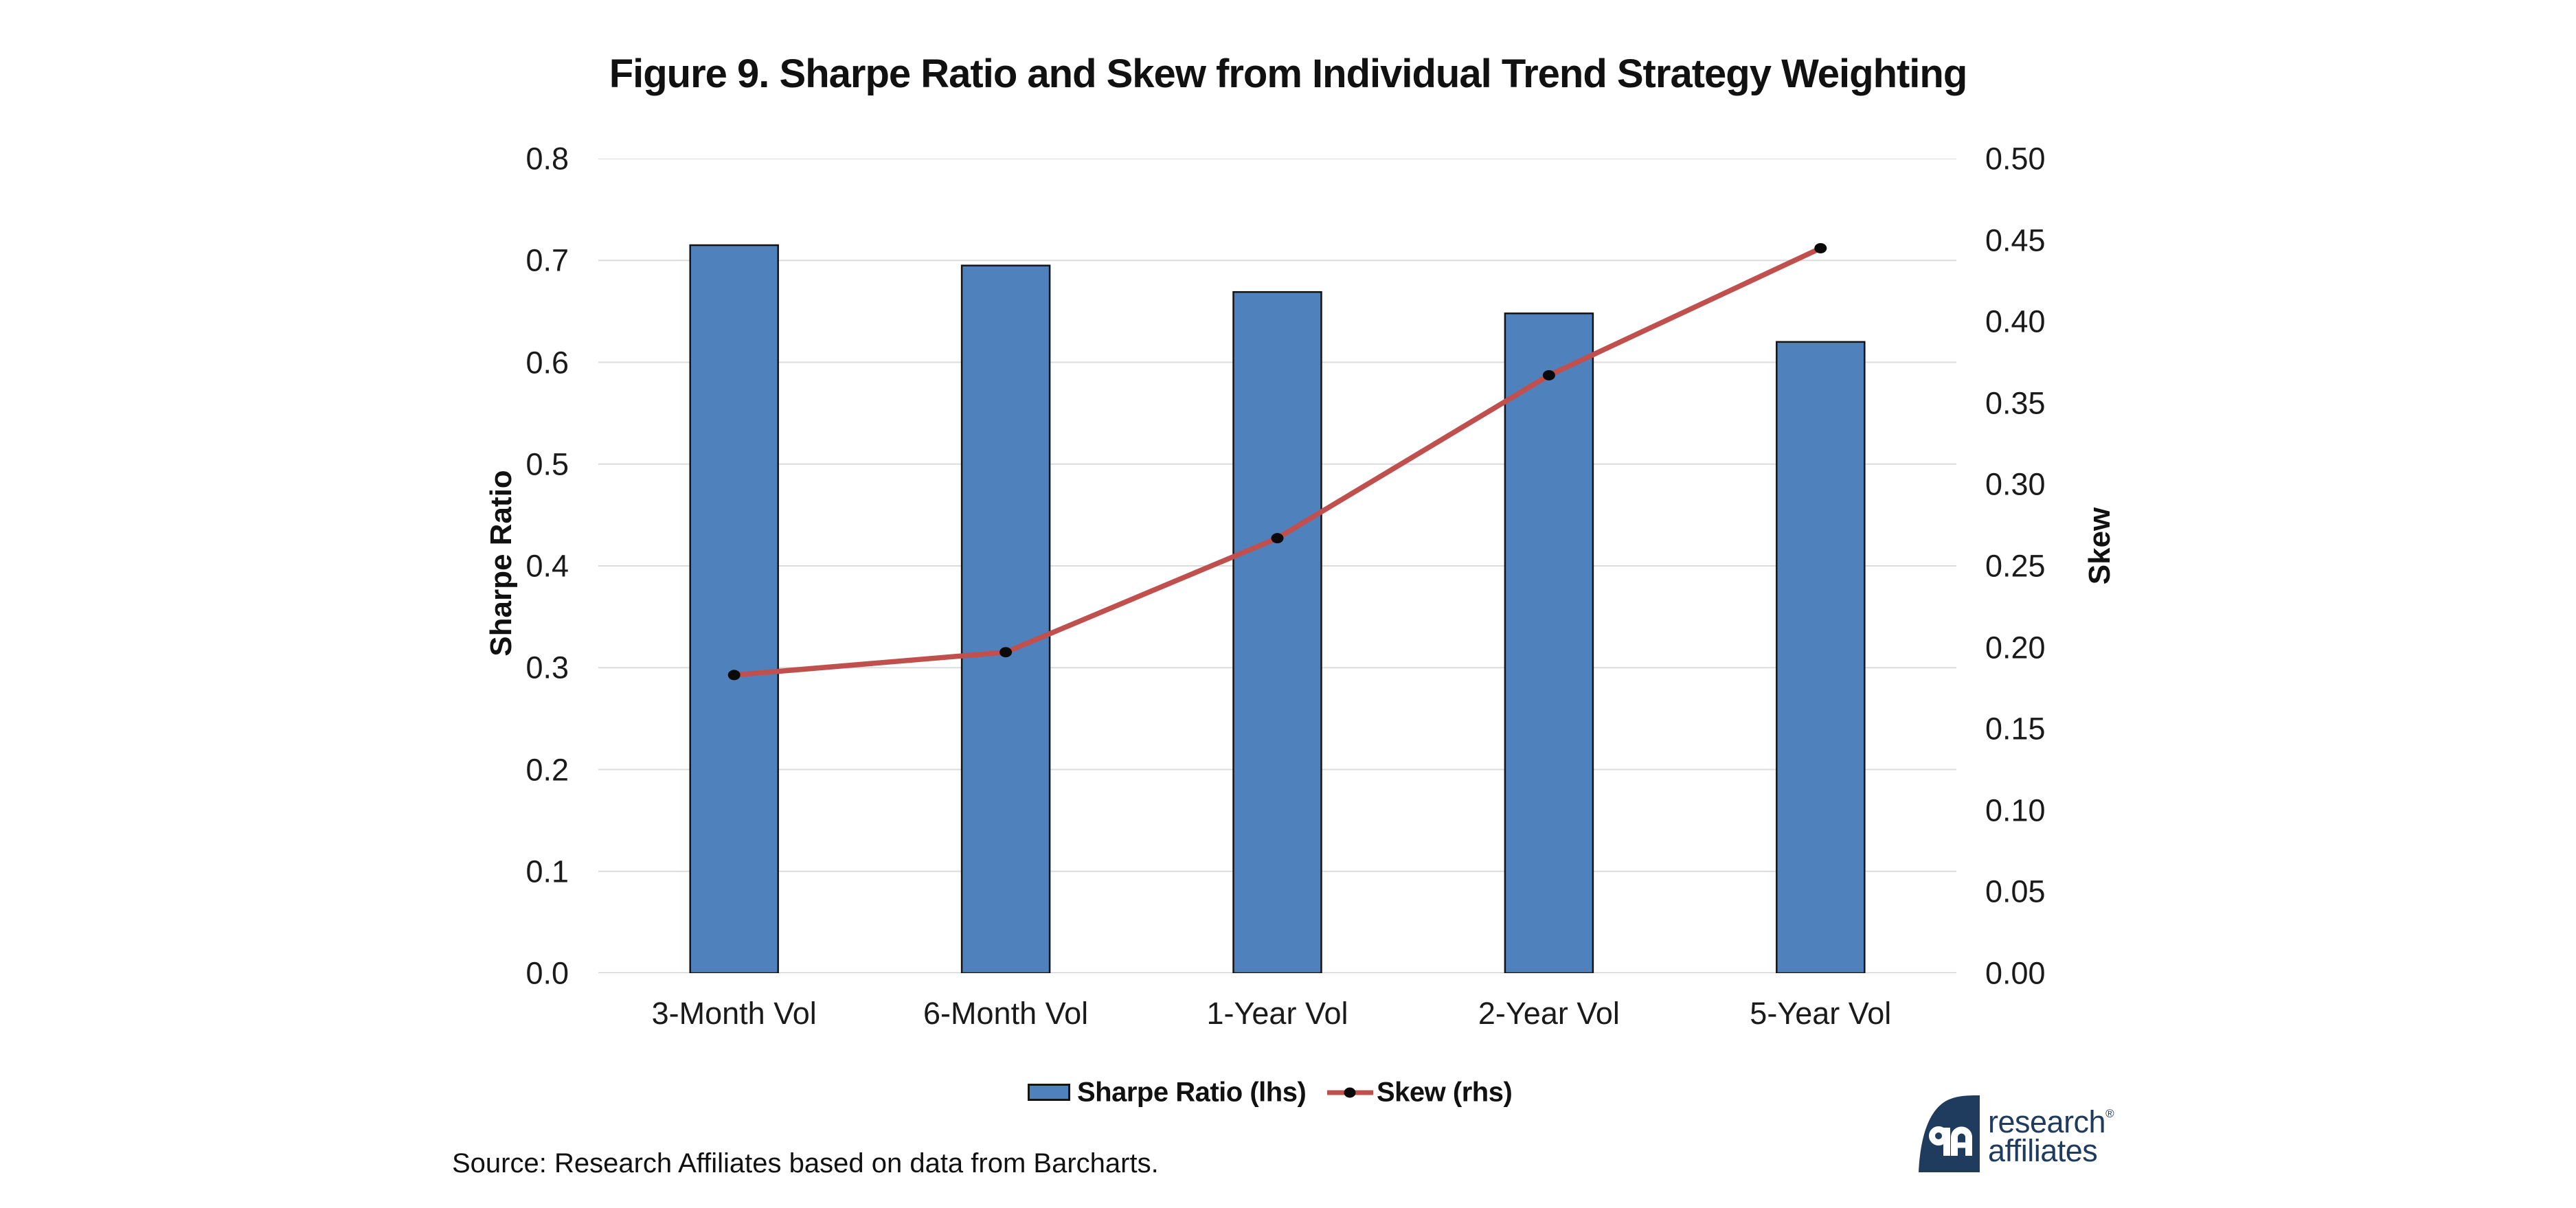 This screenshot has height=1208, width=2576. Describe the element at coordinates (1277, 538) in the screenshot. I see `skew-marker-1-year-vol` at that location.